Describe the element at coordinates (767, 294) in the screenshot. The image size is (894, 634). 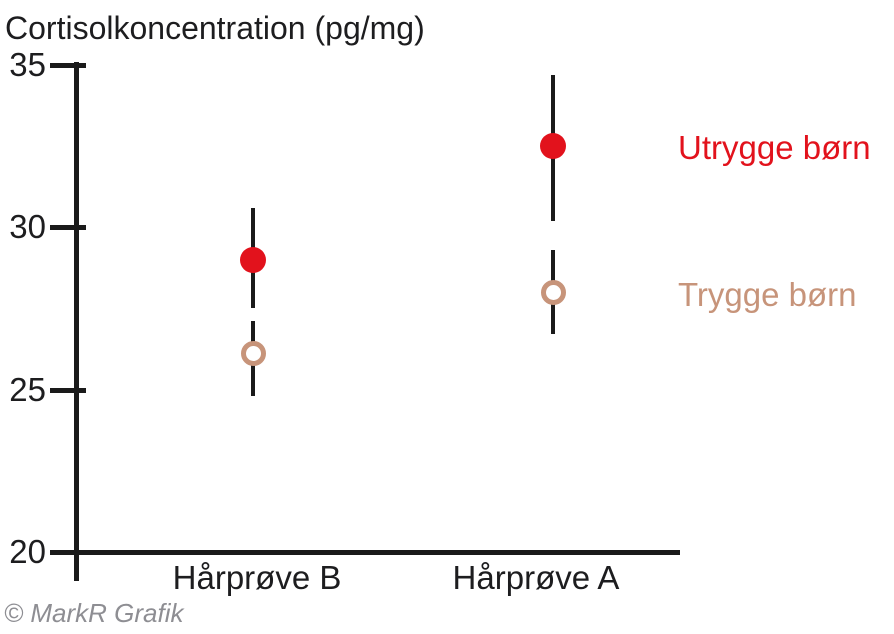
I see `legend-label-trygge-born: Trygge børn` at that location.